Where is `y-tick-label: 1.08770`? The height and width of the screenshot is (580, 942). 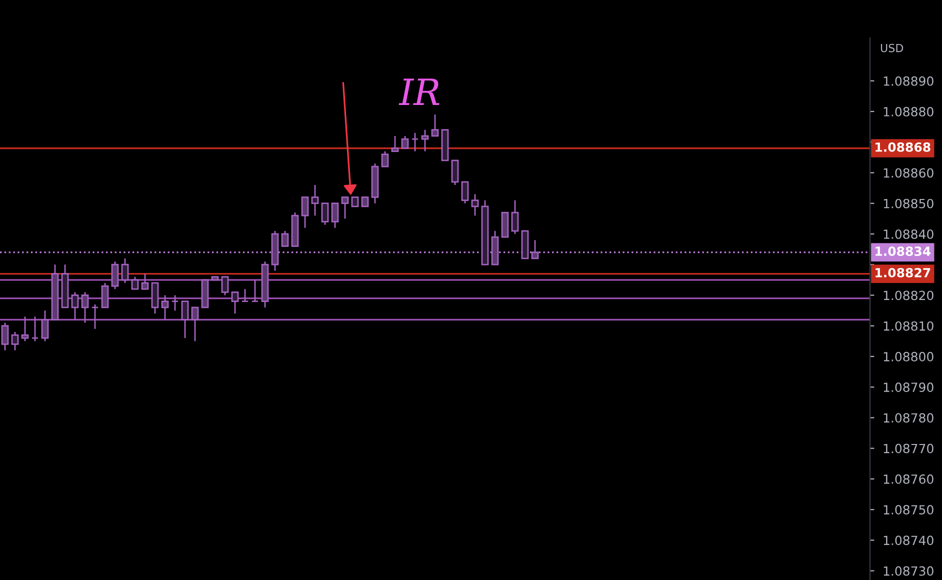
y-tick-label: 1.08770 is located at coordinates (909, 449).